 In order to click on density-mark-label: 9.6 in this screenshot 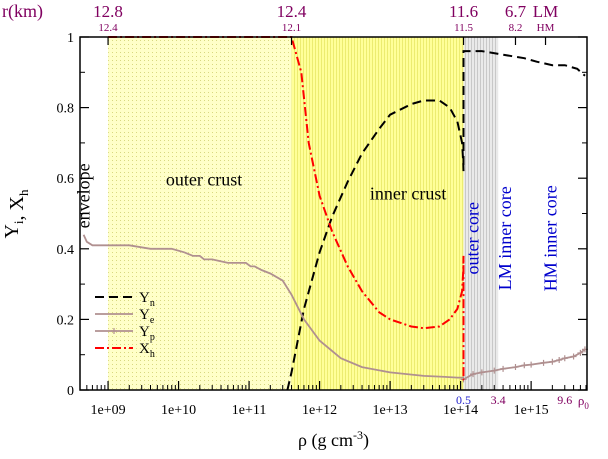, I will do `click(564, 400)`.